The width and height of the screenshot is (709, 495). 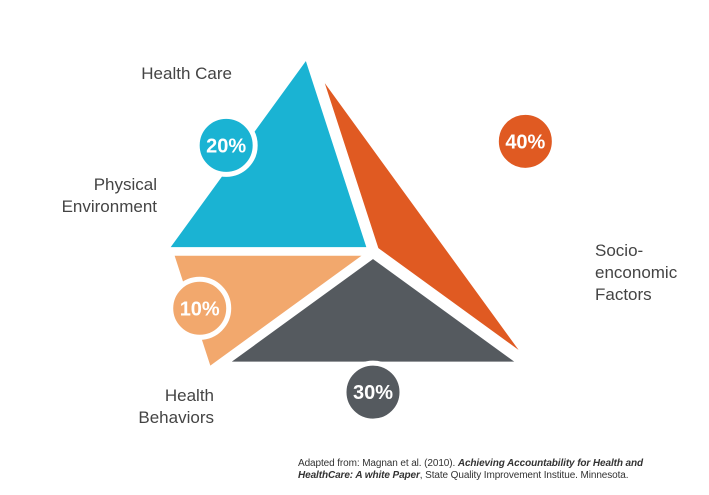 I want to click on slice-label-socioeconomic: Socio-enconomic Factors, so click(x=650, y=273).